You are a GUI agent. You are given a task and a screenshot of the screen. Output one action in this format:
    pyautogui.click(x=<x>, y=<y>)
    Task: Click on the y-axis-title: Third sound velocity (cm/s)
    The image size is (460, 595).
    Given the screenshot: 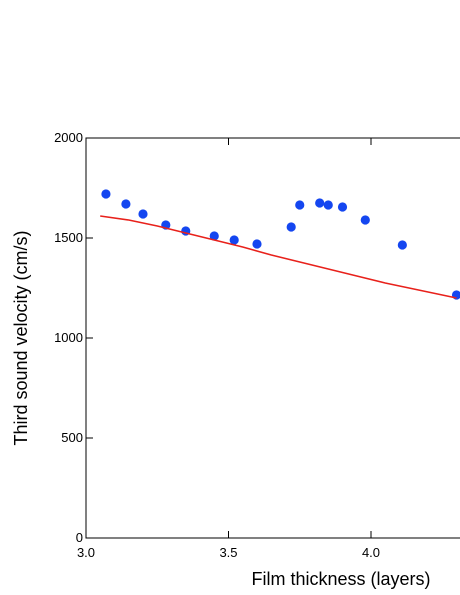 What is the action you would take?
    pyautogui.click(x=21, y=337)
    